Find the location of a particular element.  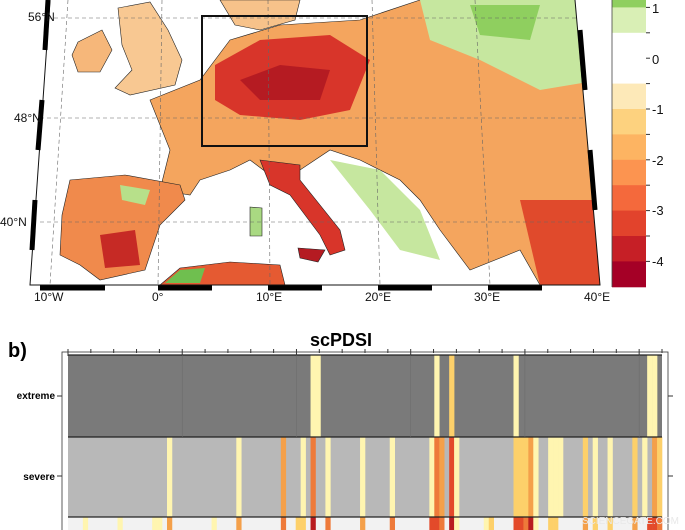

dry-southeast is located at coordinates (560, 242).